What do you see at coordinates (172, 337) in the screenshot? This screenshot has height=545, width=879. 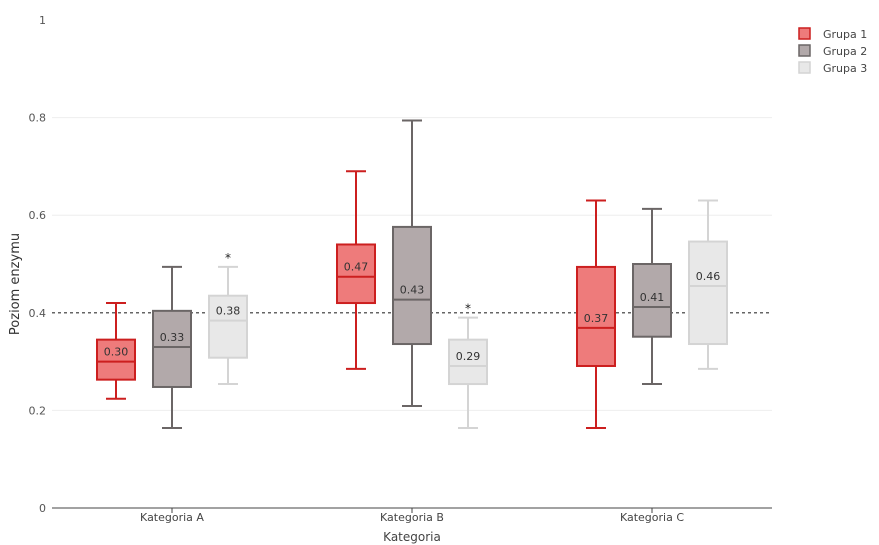 I see `box-1-2-median-label: 0.33` at bounding box center [172, 337].